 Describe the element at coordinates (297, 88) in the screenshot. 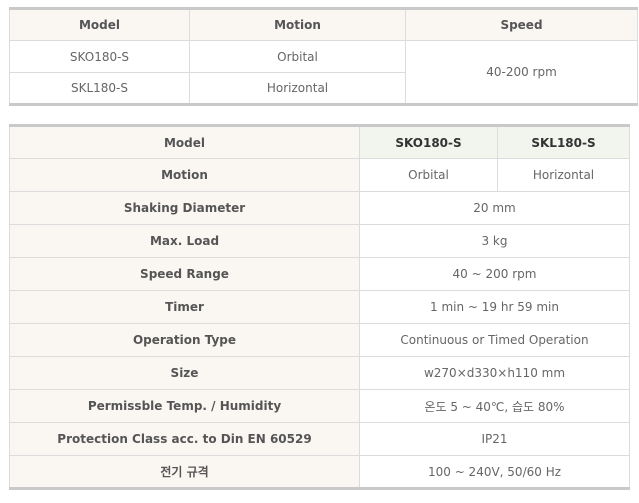

I see `motion-cell: Horizontal` at that location.